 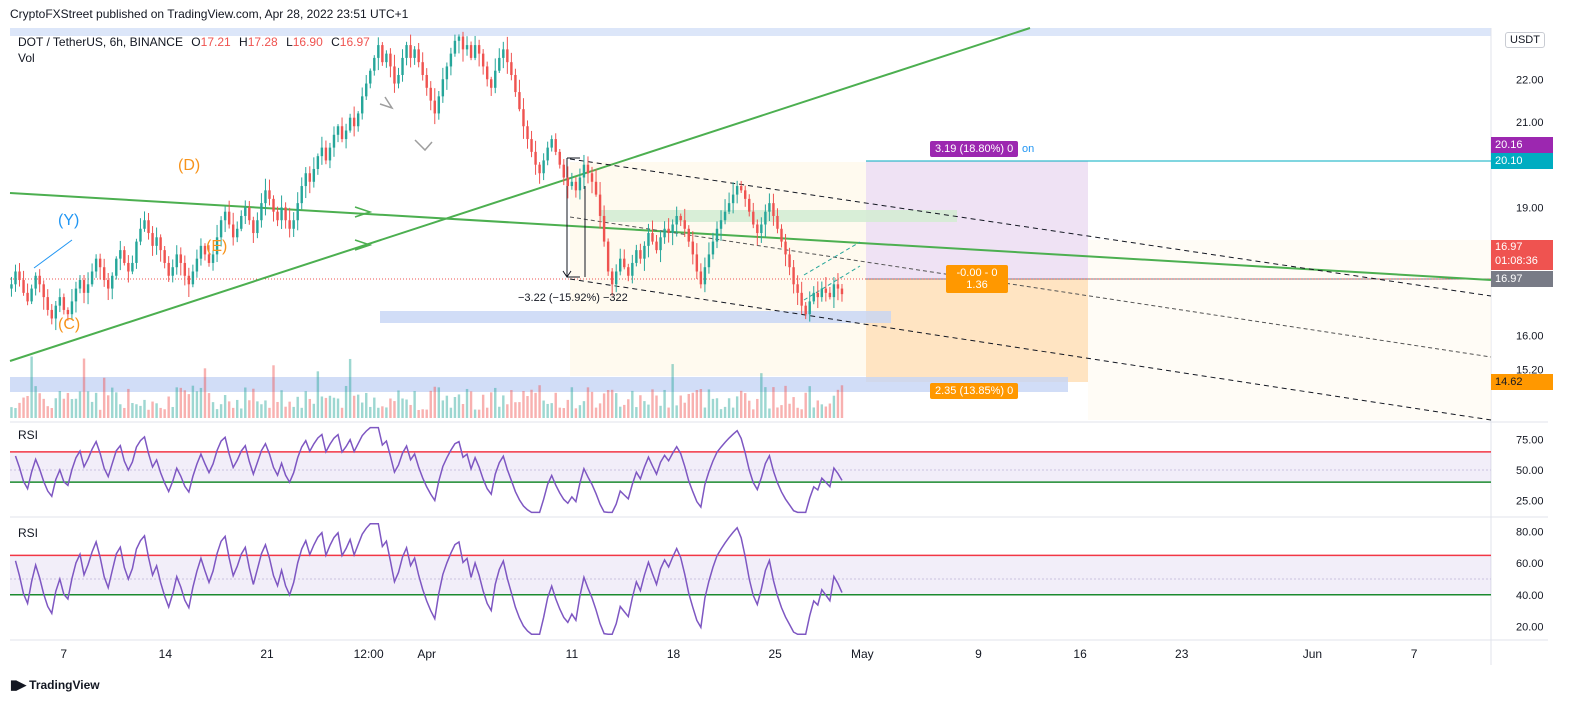 What do you see at coordinates (1522, 145) in the screenshot?
I see `price-tag-target: 20.16` at bounding box center [1522, 145].